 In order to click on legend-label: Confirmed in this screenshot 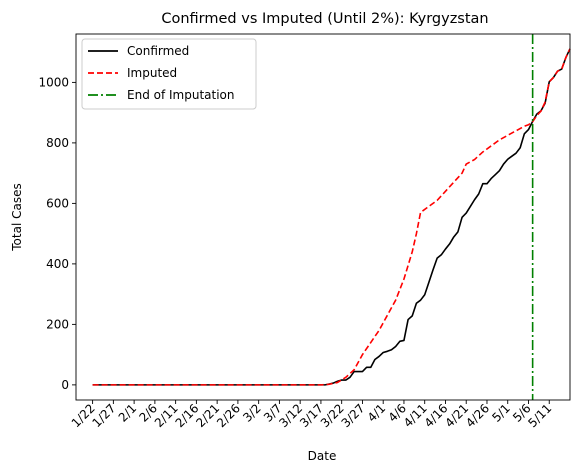, I will do `click(158, 51)`.